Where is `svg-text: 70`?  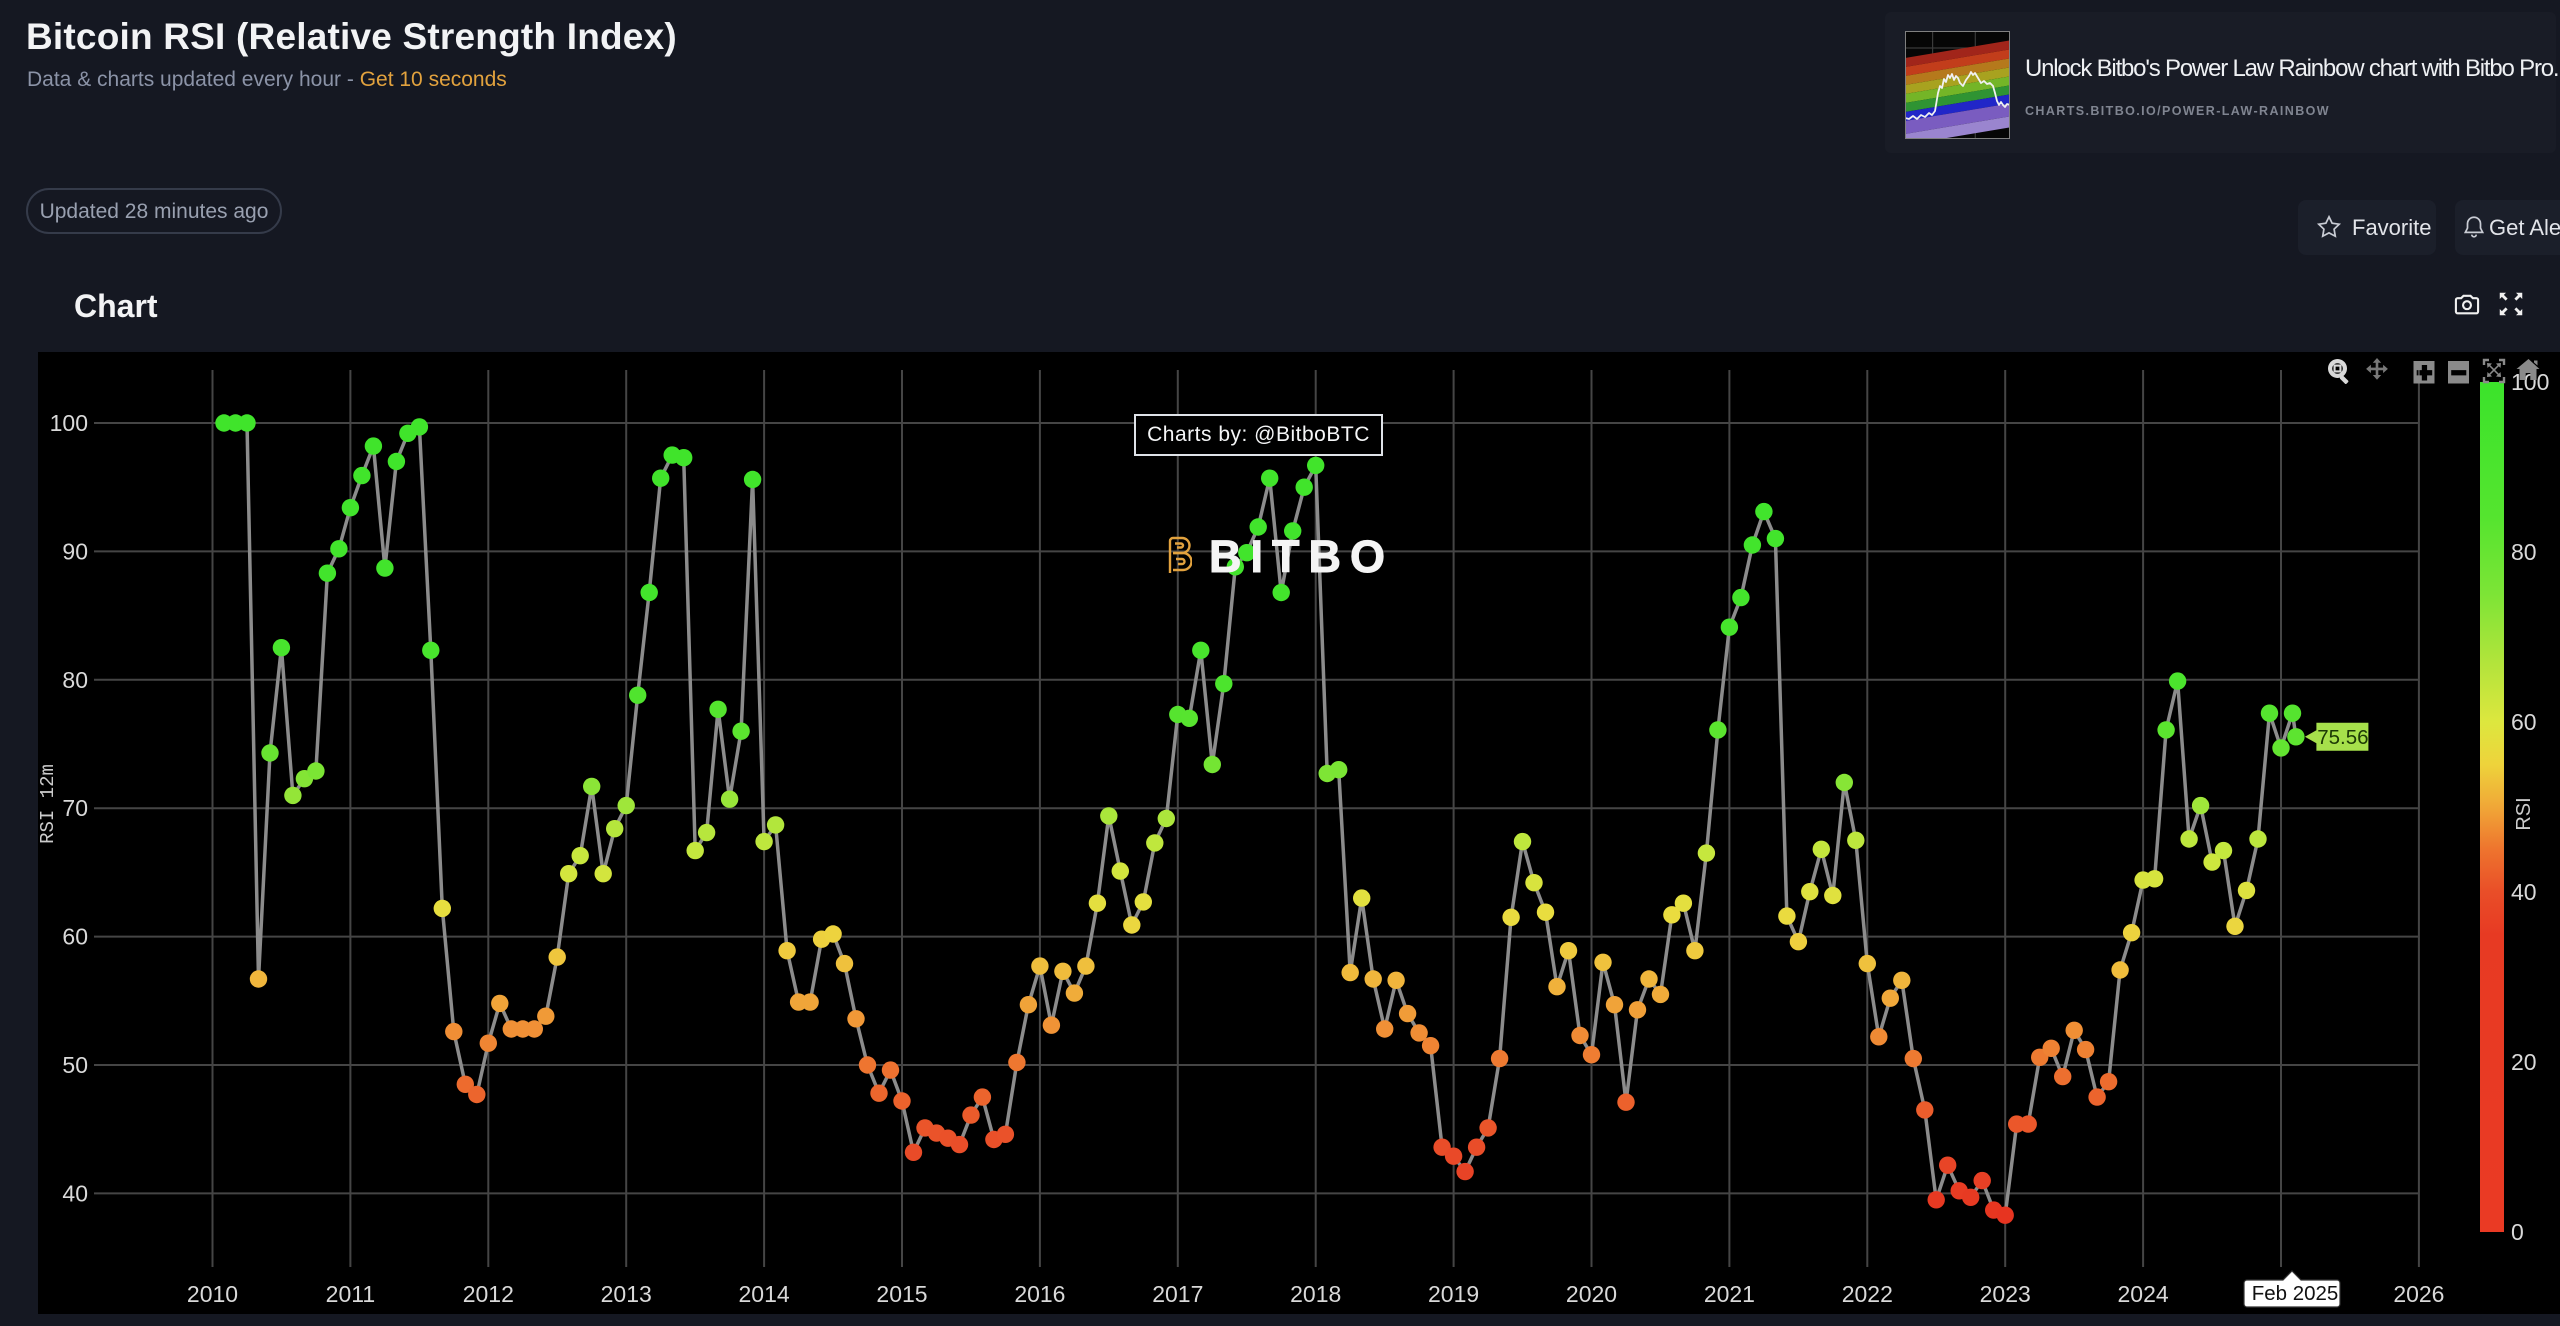
svg-text: 70 is located at coordinates (75, 808).